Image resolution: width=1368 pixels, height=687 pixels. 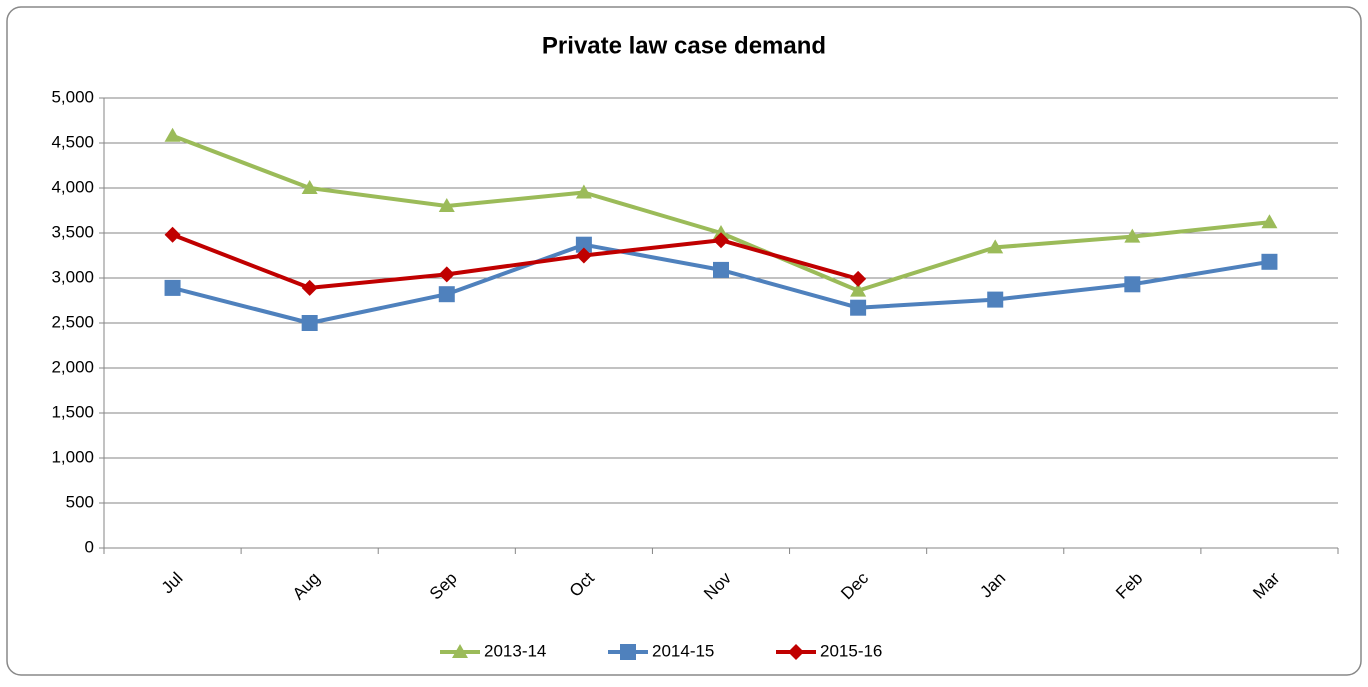 I want to click on y-tick-label: 500, so click(x=80, y=501).